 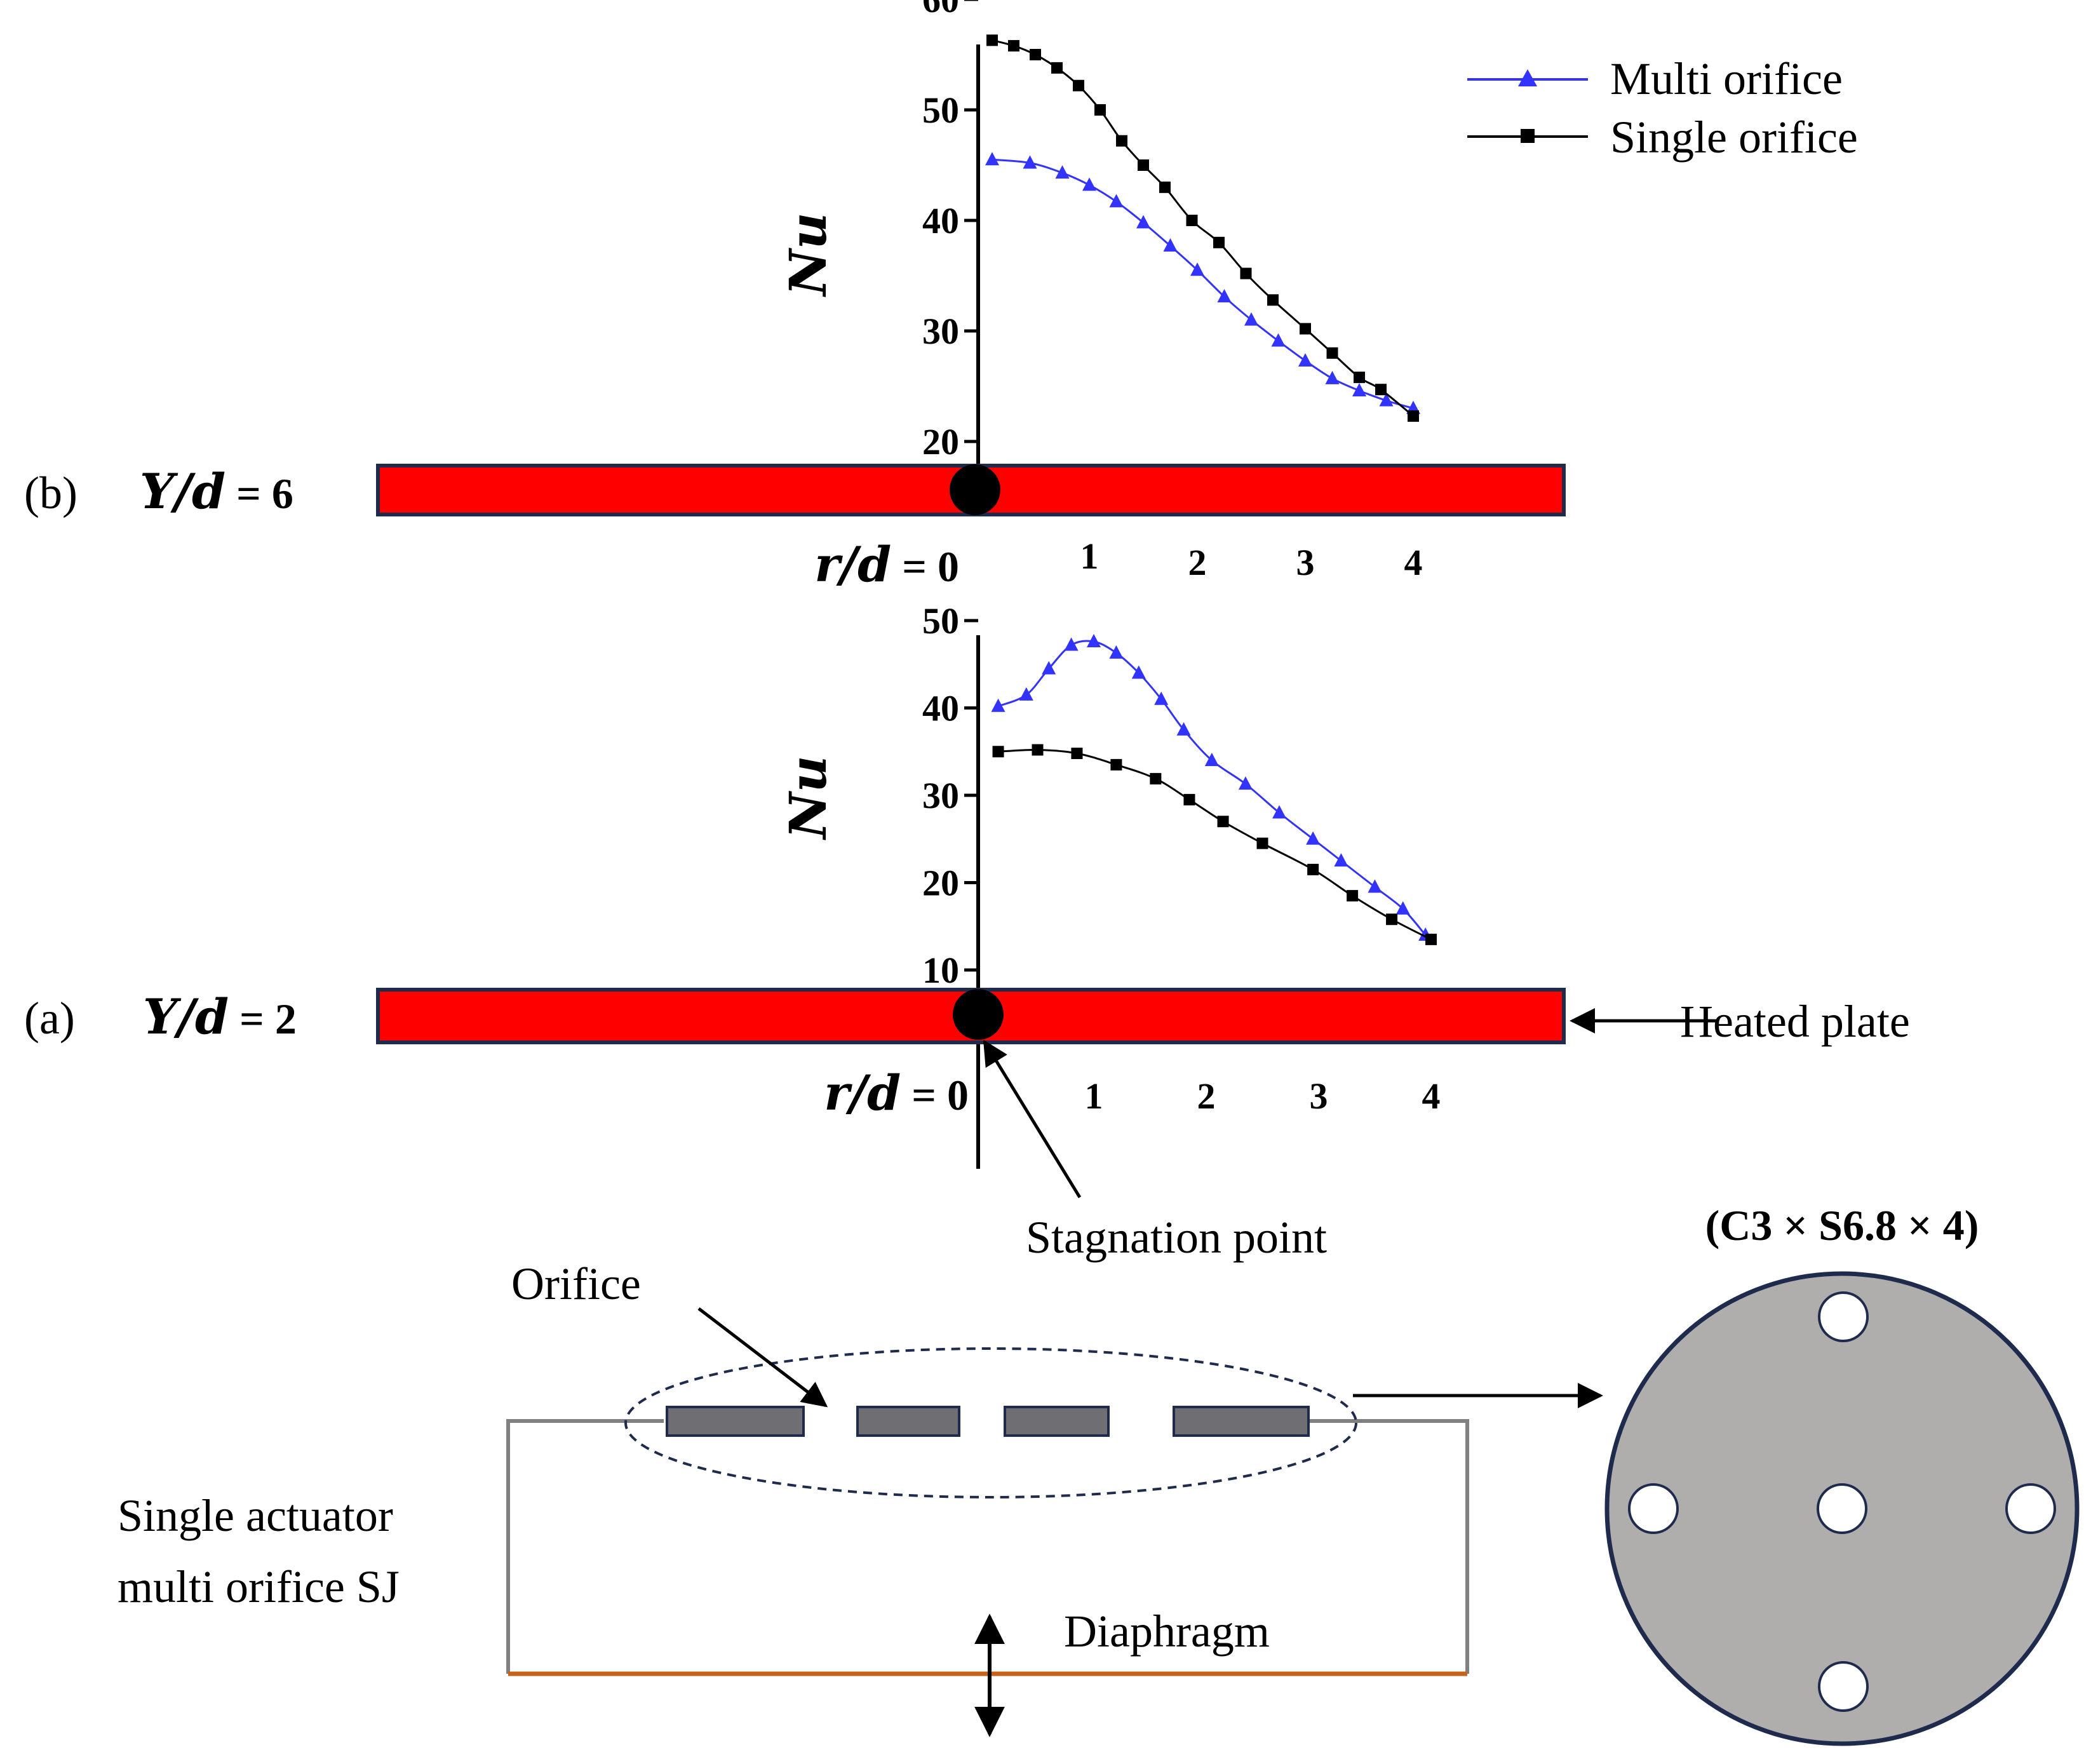 I want to click on panel-a-r-label: r/d = 0, so click(x=896, y=1093).